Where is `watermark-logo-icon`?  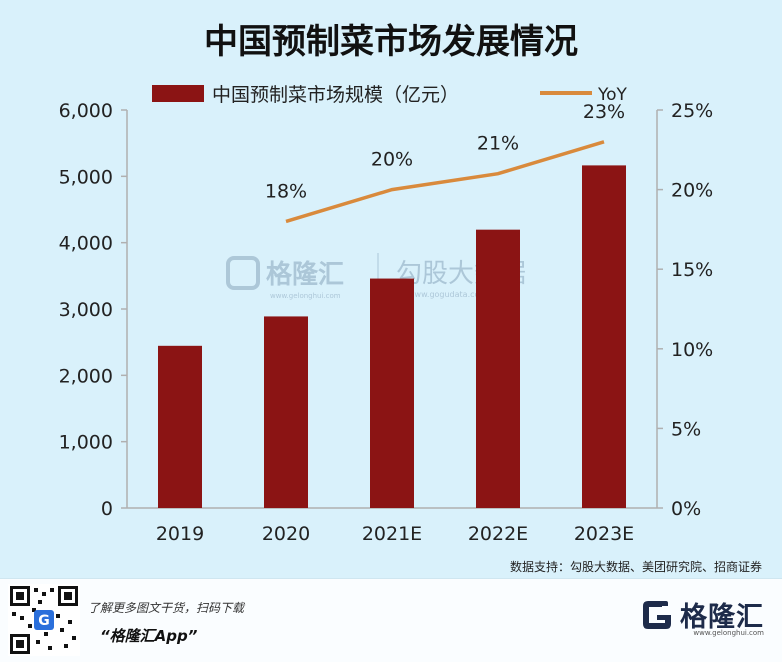
watermark-logo-icon is located at coordinates (243, 273).